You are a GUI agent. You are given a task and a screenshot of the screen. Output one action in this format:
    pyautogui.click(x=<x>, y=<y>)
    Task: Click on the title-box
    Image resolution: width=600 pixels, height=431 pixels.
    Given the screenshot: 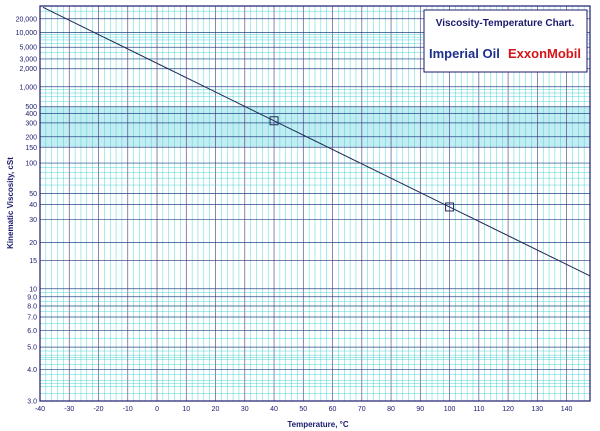 What is the action you would take?
    pyautogui.click(x=505, y=41)
    